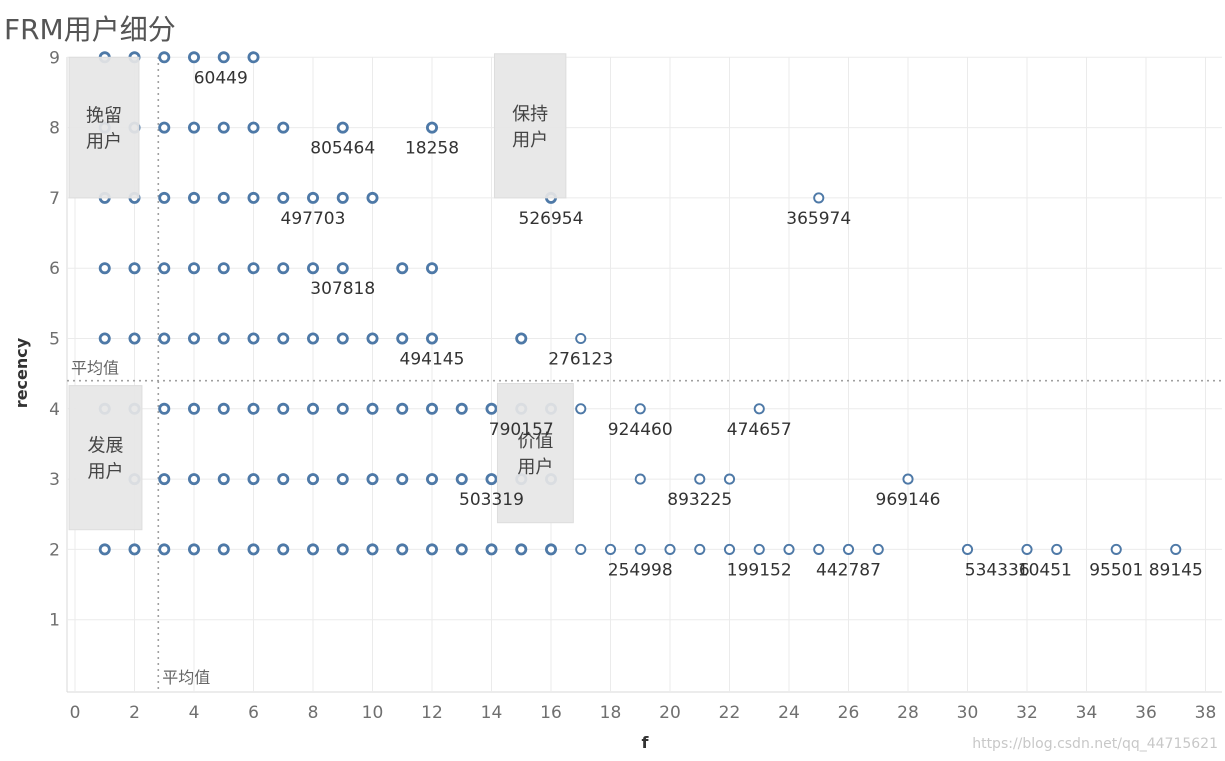 The image size is (1225, 761). I want to click on data-label: 503319, so click(491, 500).